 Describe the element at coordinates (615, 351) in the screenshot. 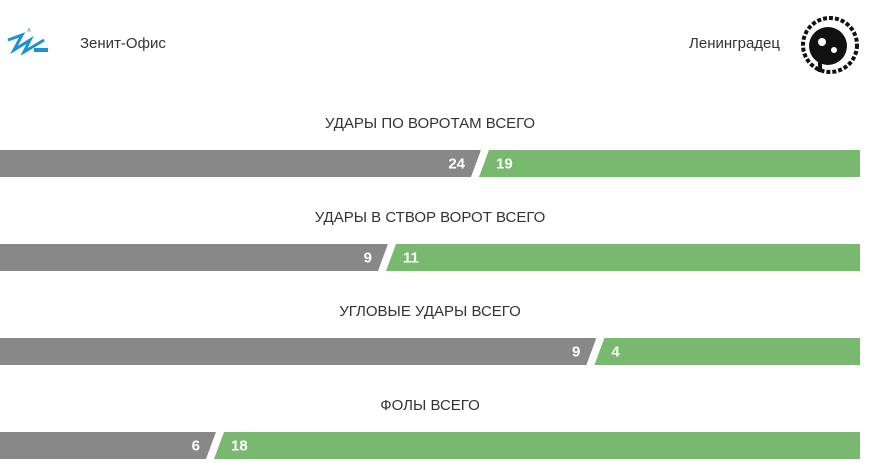

I see `away-value: 4` at that location.